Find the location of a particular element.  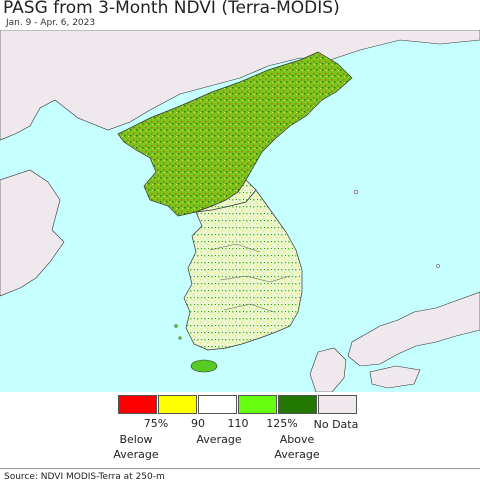

legend-tick: 90 is located at coordinates (198, 423).